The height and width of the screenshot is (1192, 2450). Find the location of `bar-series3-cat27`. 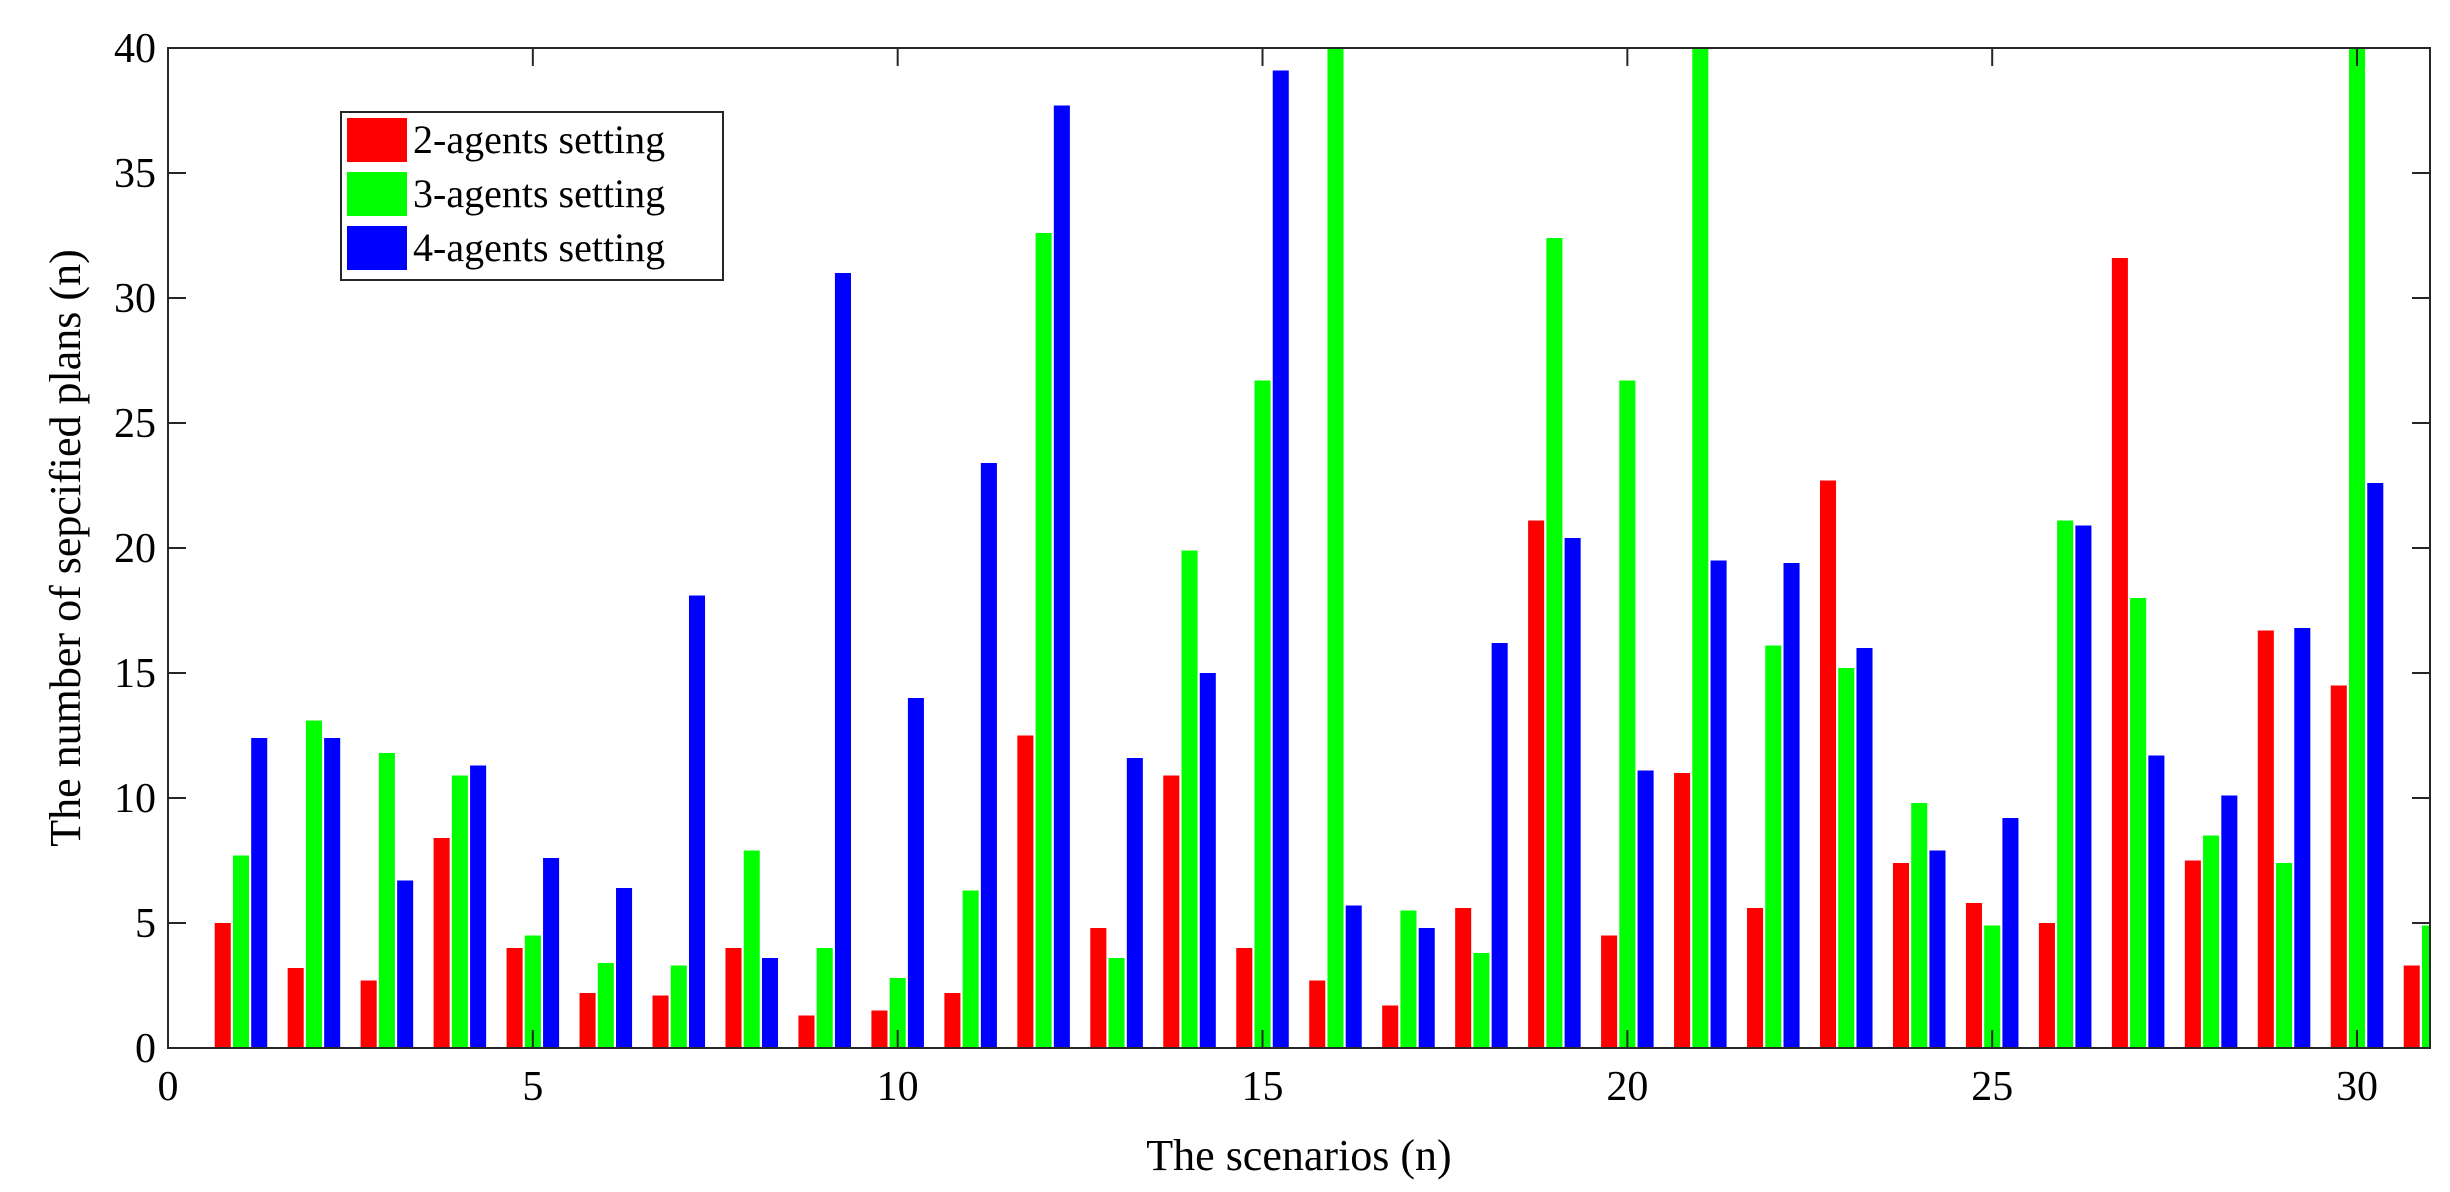

bar-series3-cat27 is located at coordinates (2156, 901).